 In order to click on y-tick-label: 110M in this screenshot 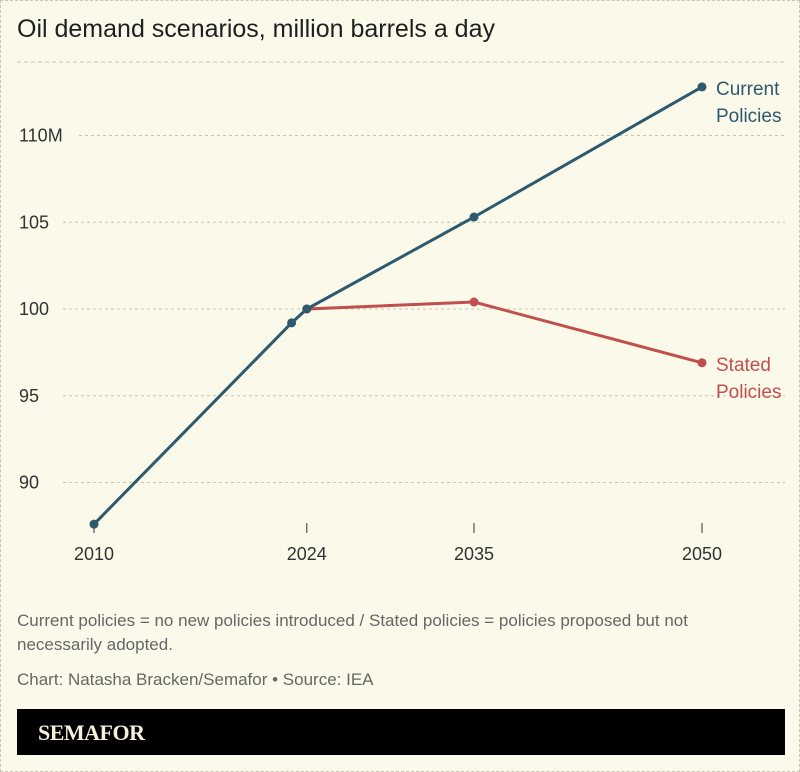, I will do `click(41, 136)`.